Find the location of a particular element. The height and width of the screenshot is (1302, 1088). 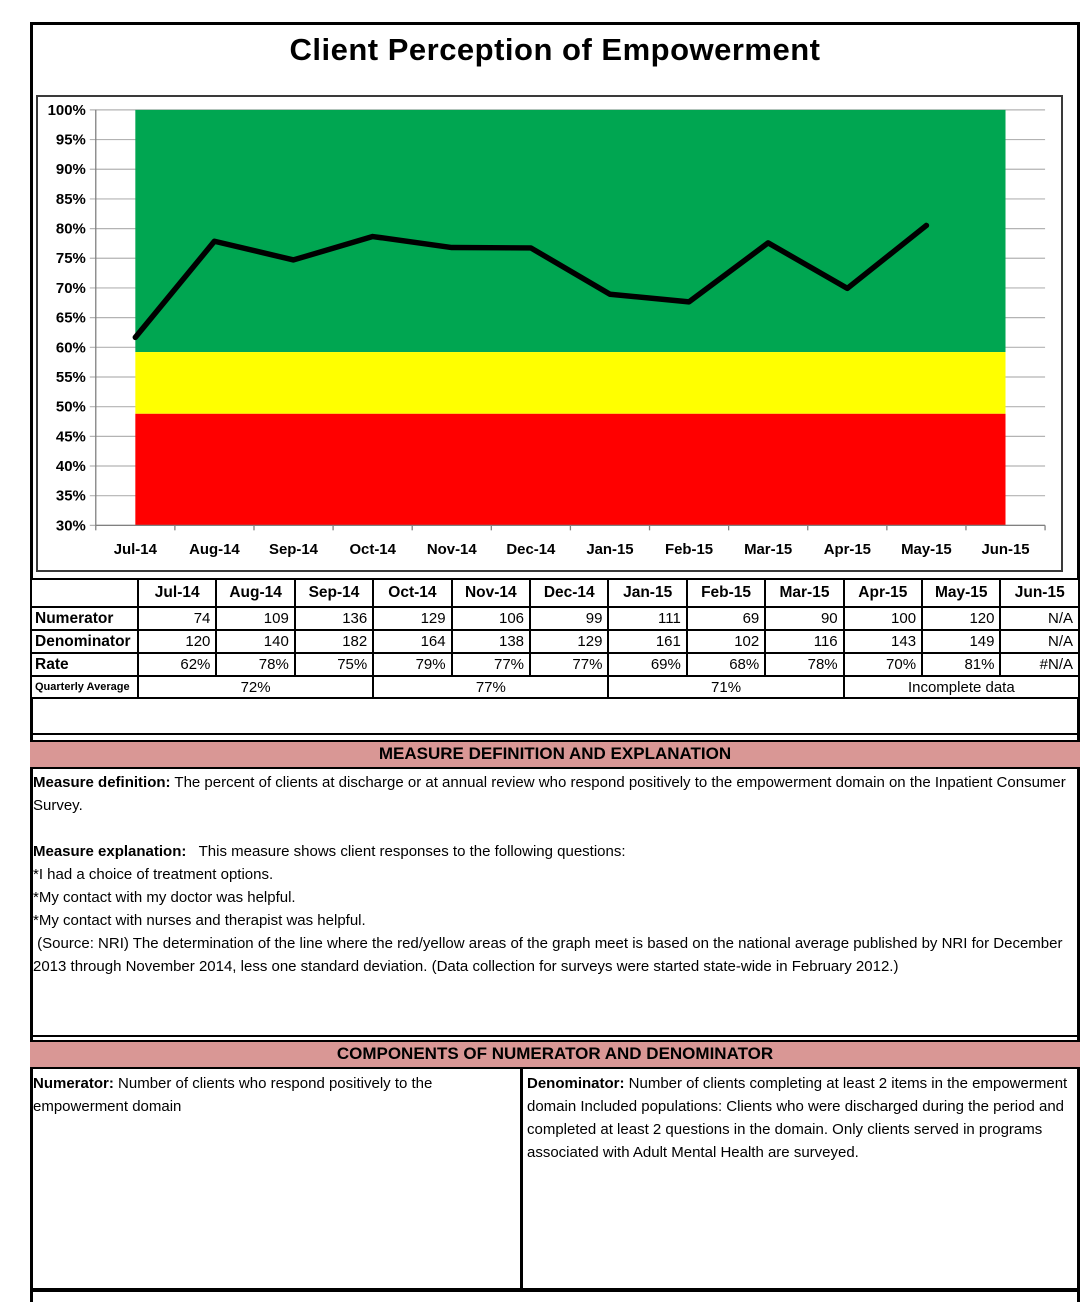

components-header: COMPONENTS OF NUMERATOR AND DENOMINATOR is located at coordinates (555, 1054).